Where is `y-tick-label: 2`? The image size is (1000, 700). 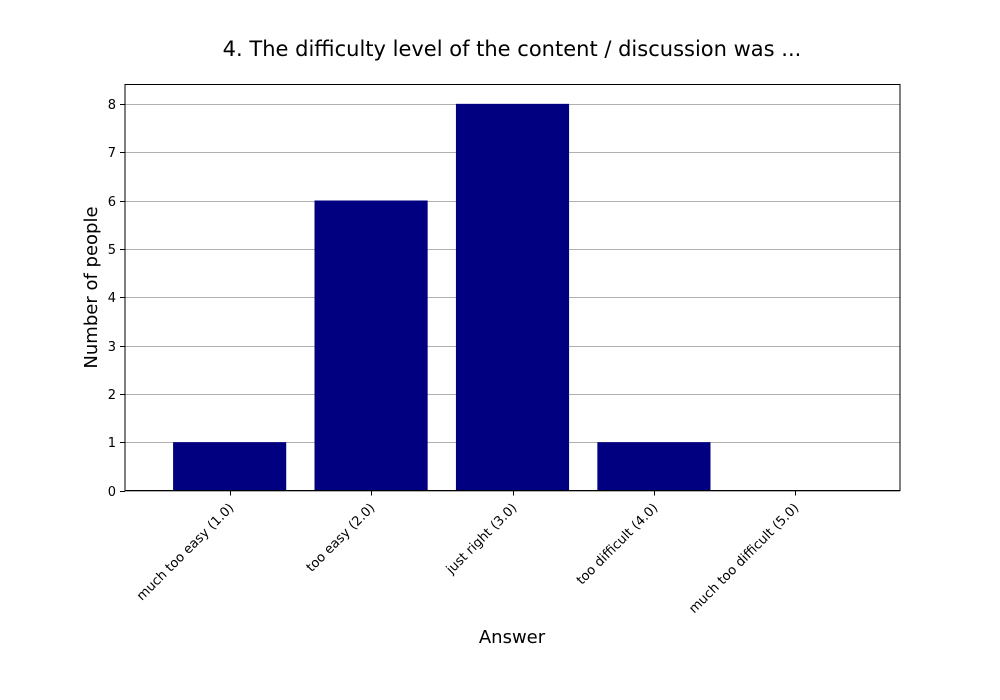
y-tick-label: 2 is located at coordinates (112, 395).